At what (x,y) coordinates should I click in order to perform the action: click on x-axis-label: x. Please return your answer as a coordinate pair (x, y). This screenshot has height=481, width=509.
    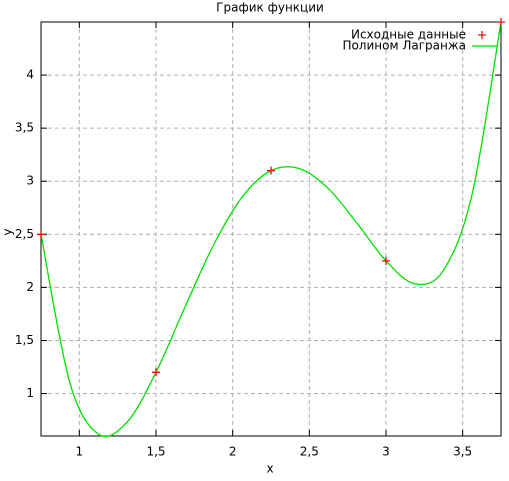
    Looking at the image, I should click on (269, 469).